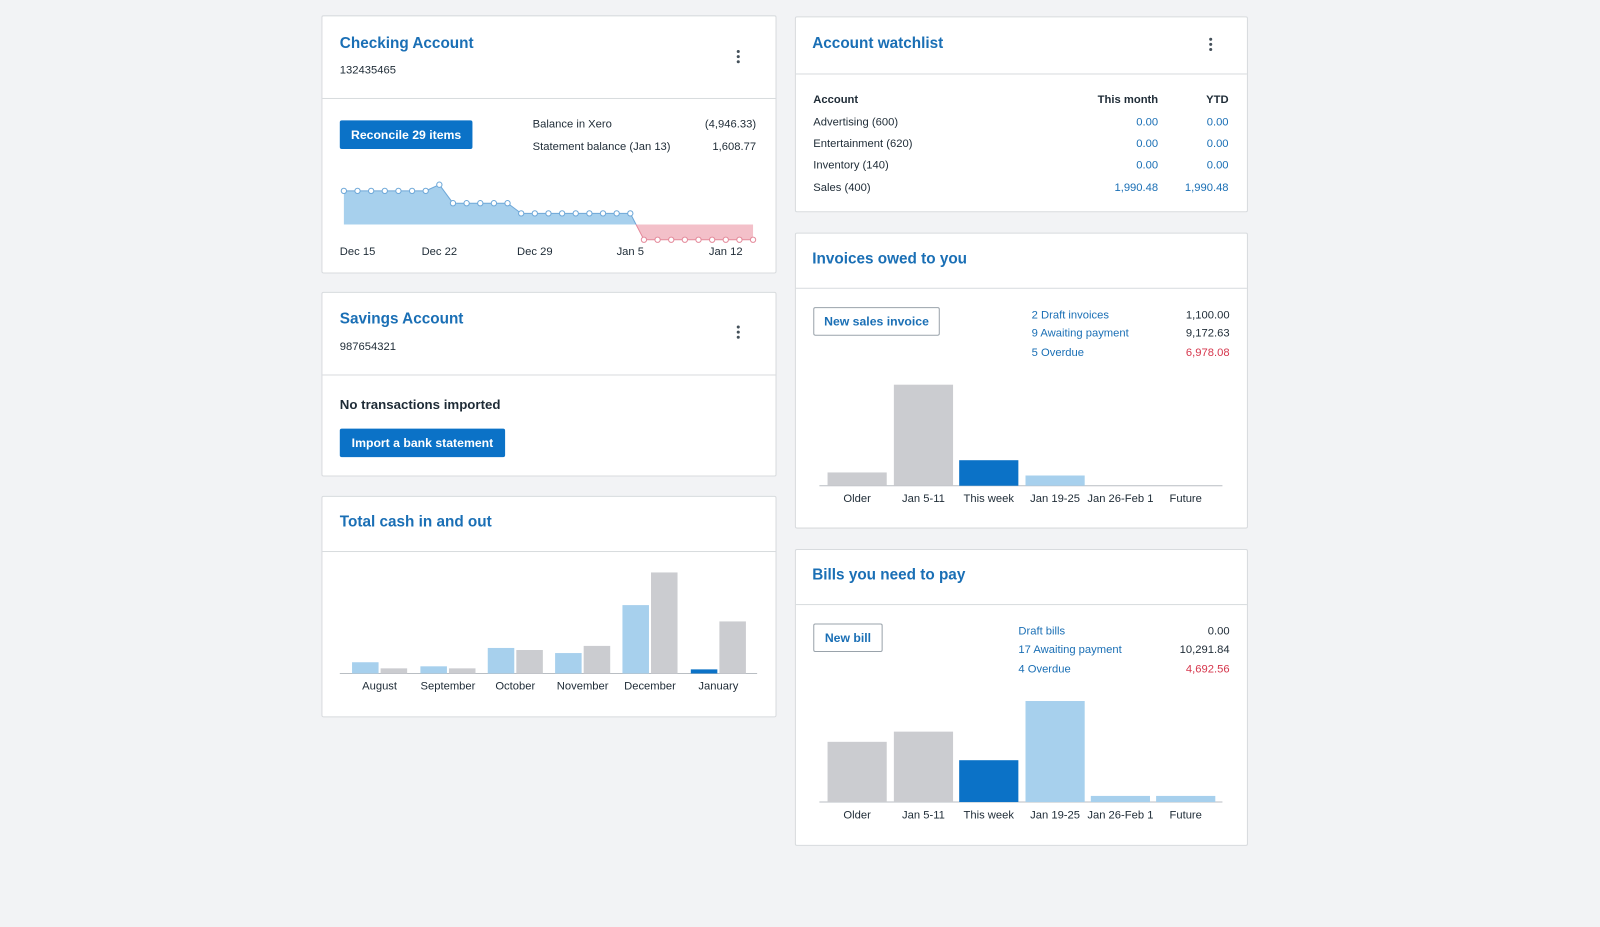 The height and width of the screenshot is (927, 1600). I want to click on summary-value: 1,100.00, so click(1207, 315).